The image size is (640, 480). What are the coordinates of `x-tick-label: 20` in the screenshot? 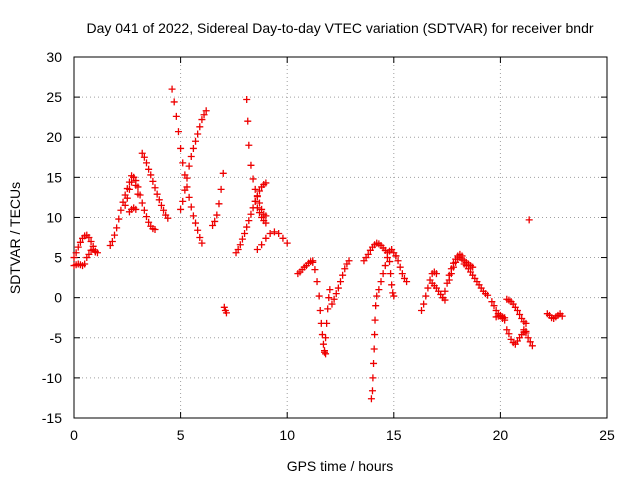 It's located at (501, 435).